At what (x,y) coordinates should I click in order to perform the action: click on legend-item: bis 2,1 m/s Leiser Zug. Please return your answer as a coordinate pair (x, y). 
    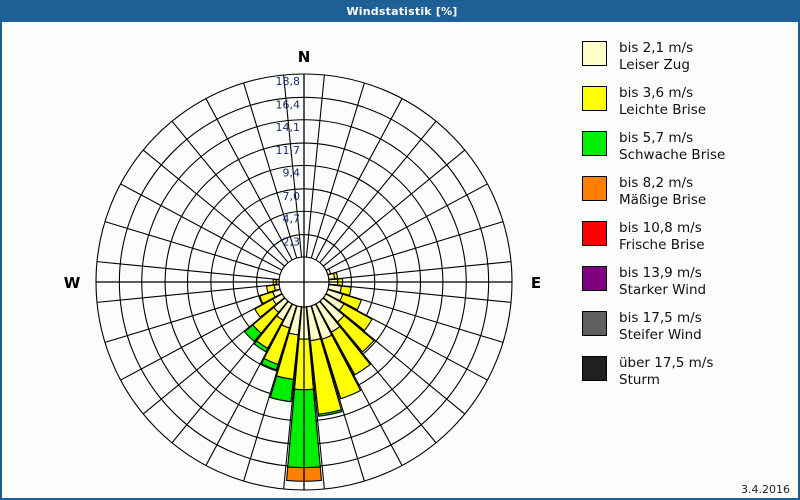
    Looking at the image, I should click on (689, 57).